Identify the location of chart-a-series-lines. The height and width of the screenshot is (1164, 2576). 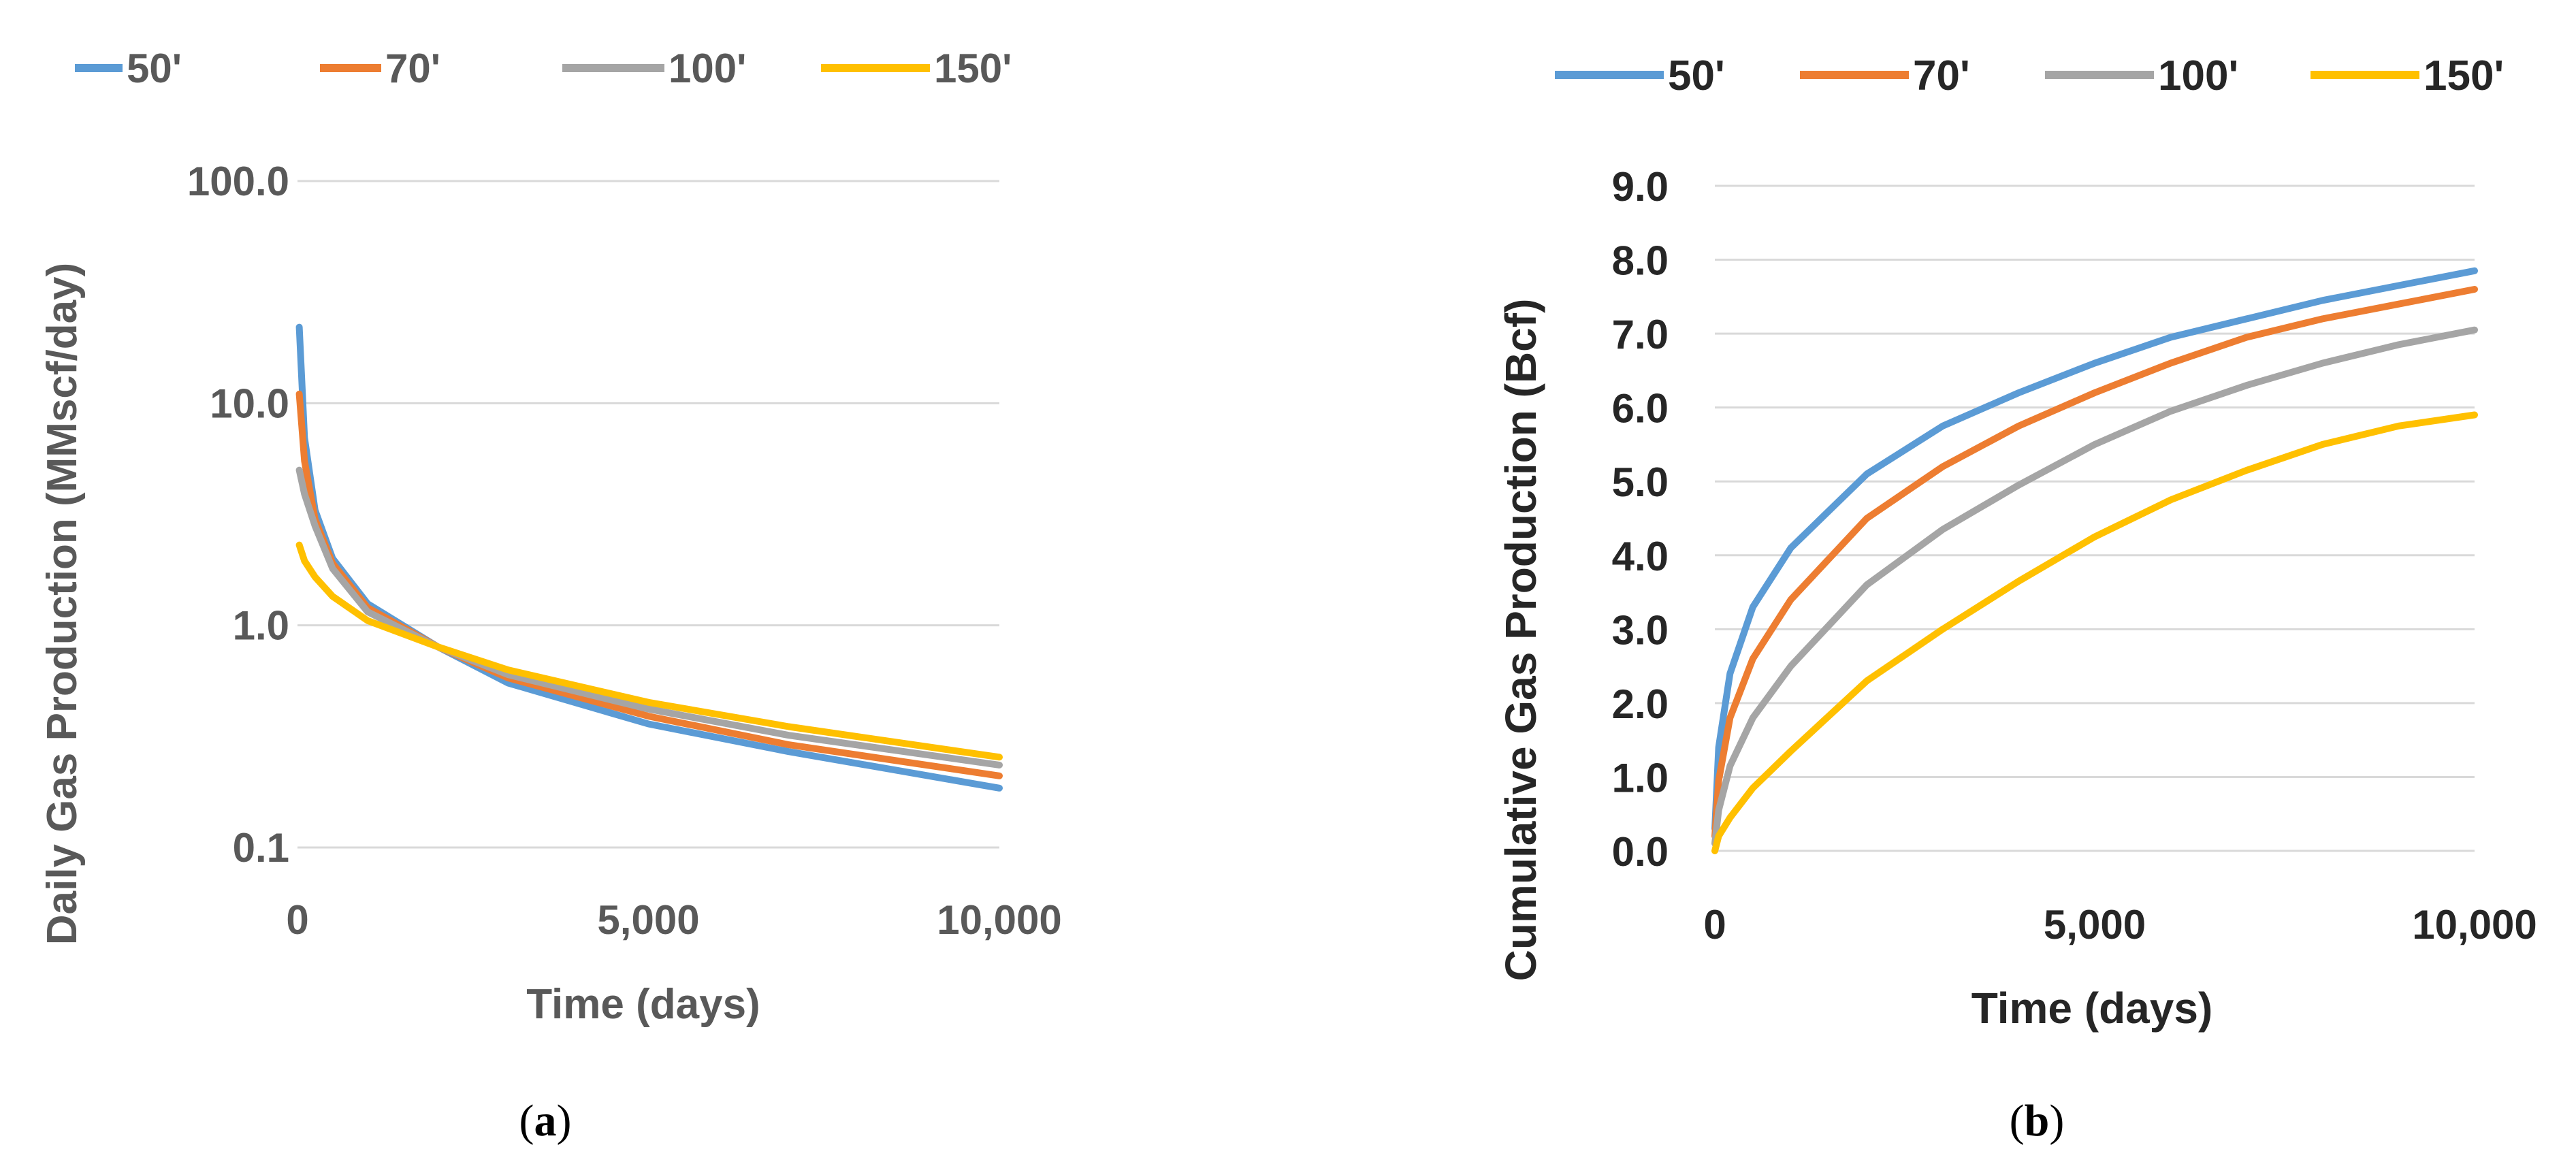
(649, 558).